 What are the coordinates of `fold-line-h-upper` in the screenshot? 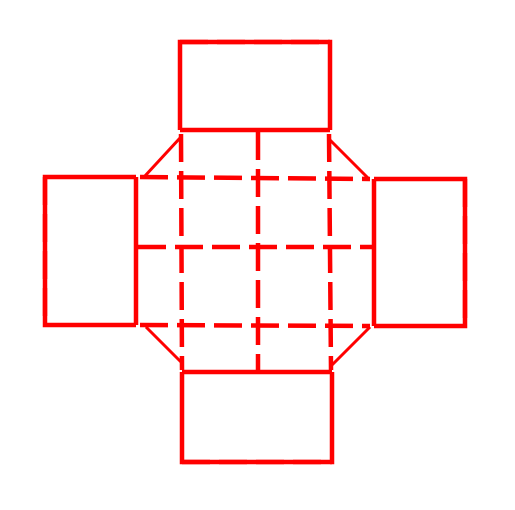 It's located at (255, 178).